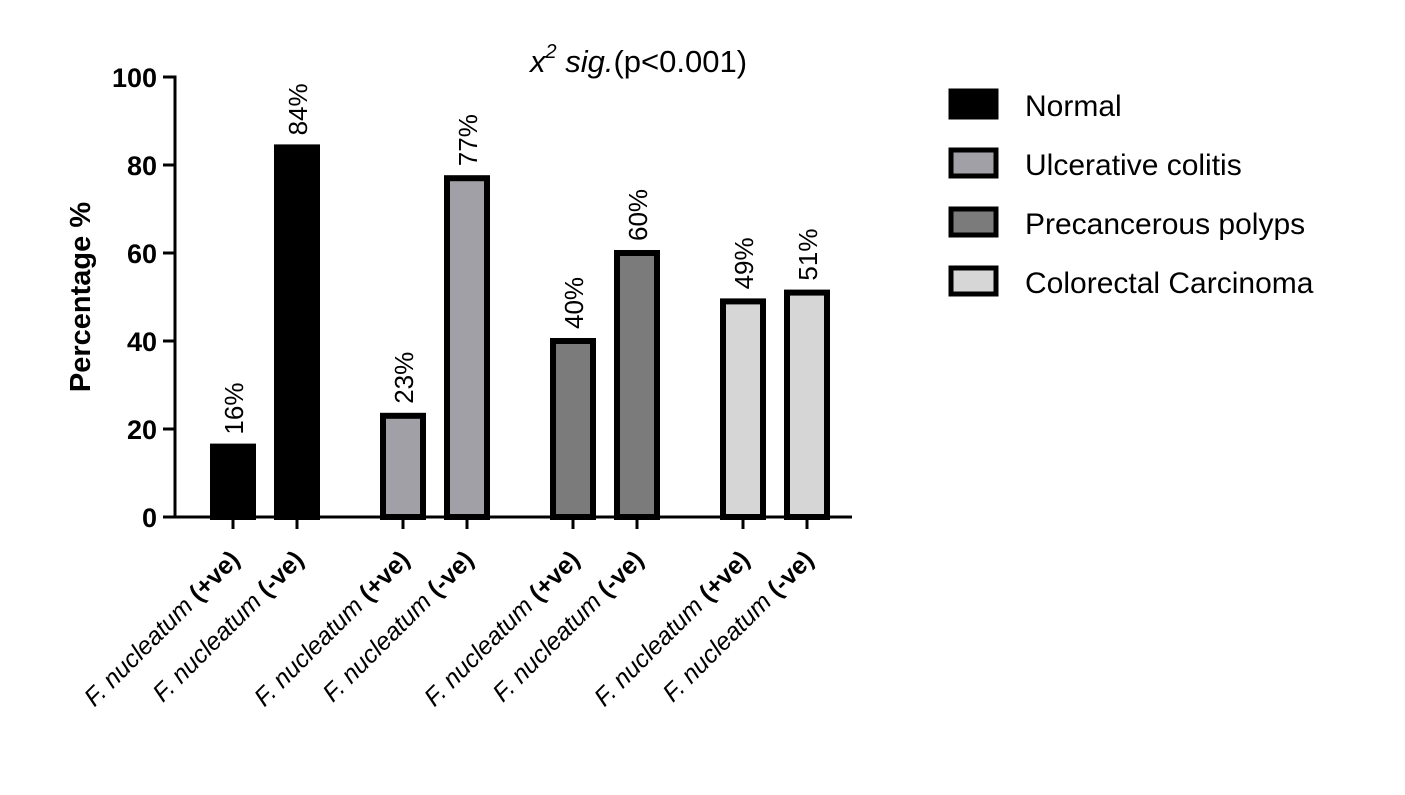  I want to click on y-tick-label: 20, so click(142, 430).